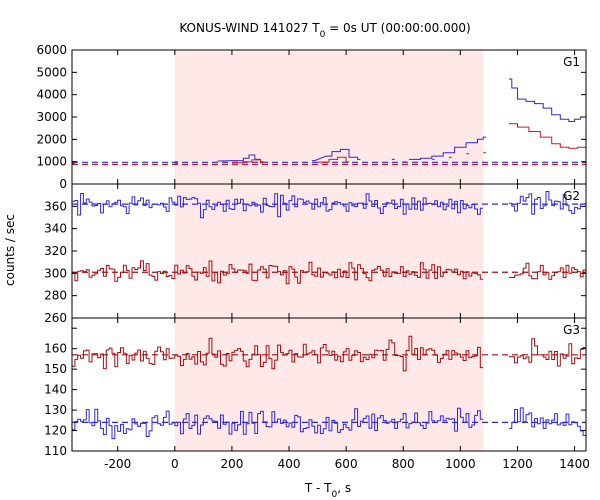 This screenshot has width=600, height=500. What do you see at coordinates (51, 50) in the screenshot?
I see `y-tick-label-g1: 6000` at bounding box center [51, 50].